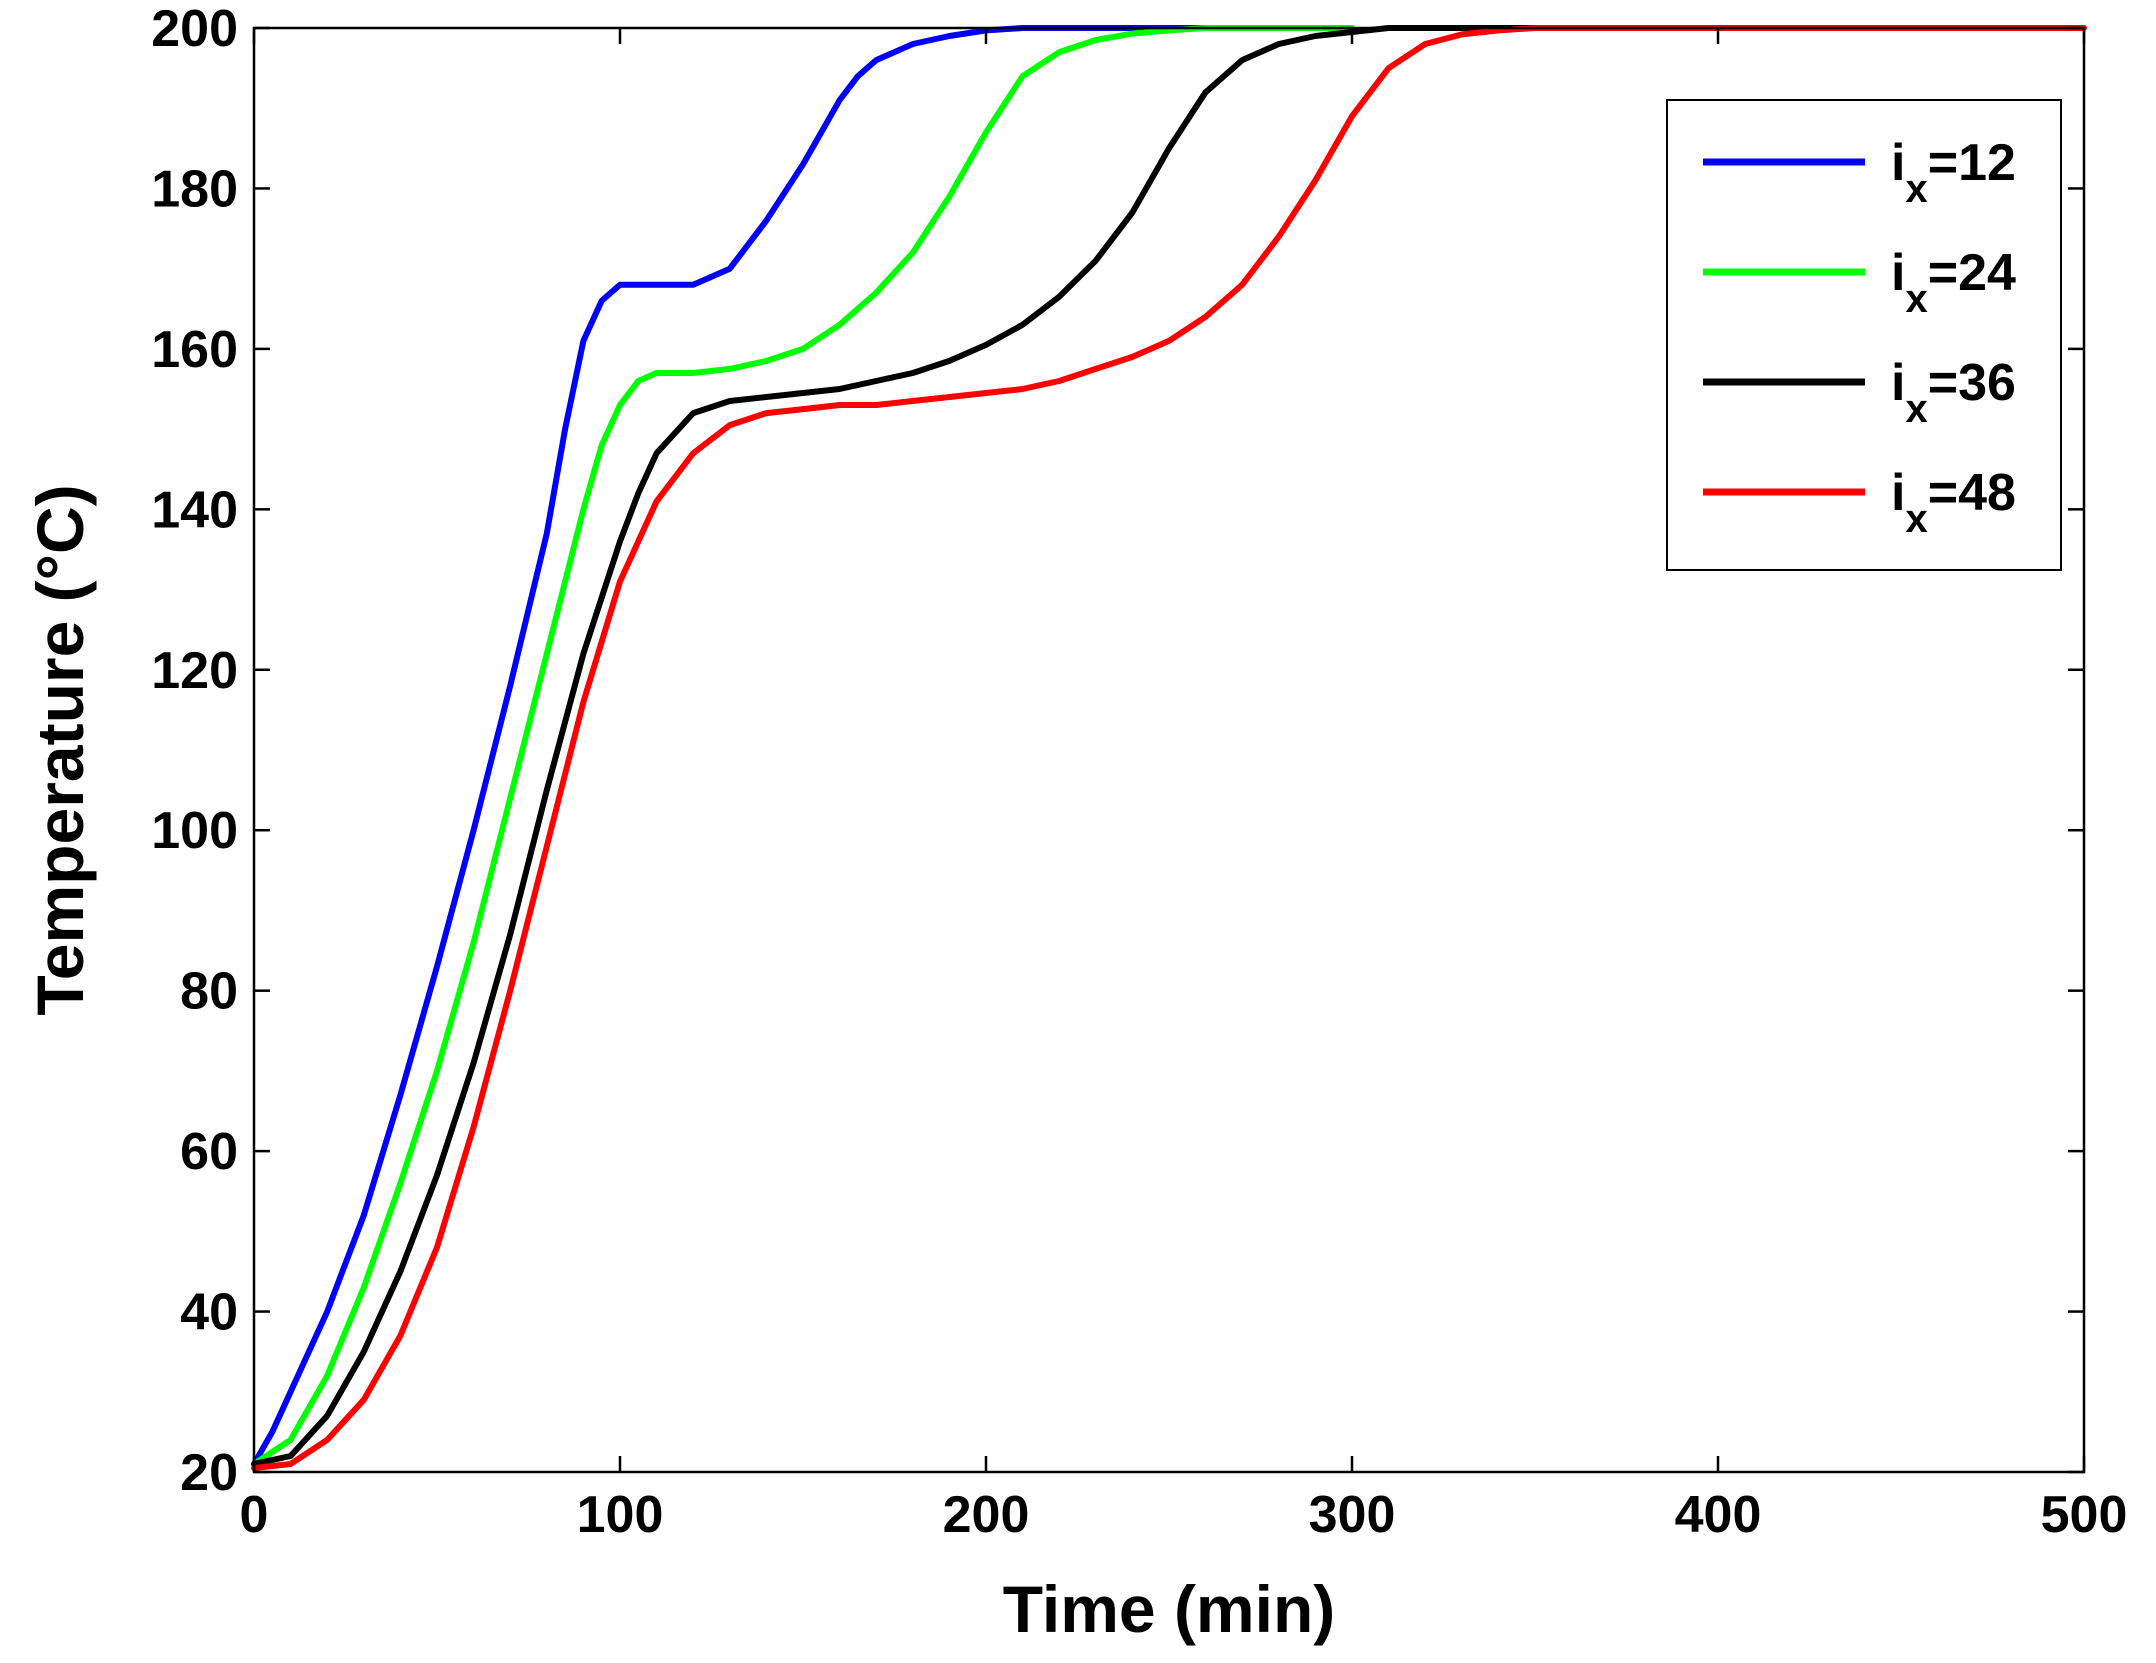 This screenshot has width=2156, height=1663. Describe the element at coordinates (194, 510) in the screenshot. I see `y-tick-label: 140` at that location.